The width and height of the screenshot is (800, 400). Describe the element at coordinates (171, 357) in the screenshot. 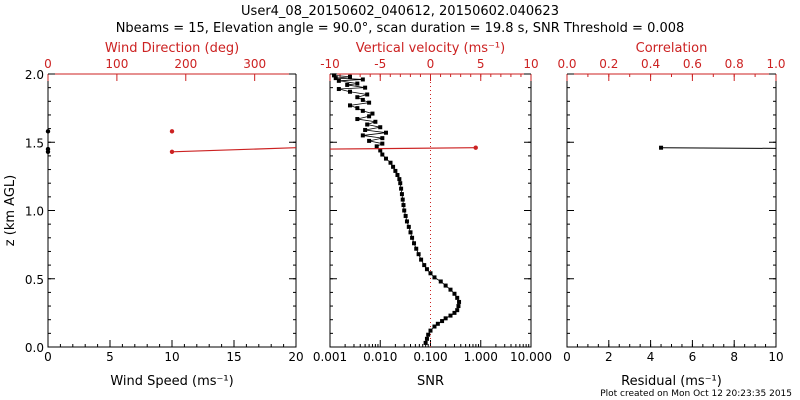

I see `wind-speed-x-tick-label: 10` at that location.